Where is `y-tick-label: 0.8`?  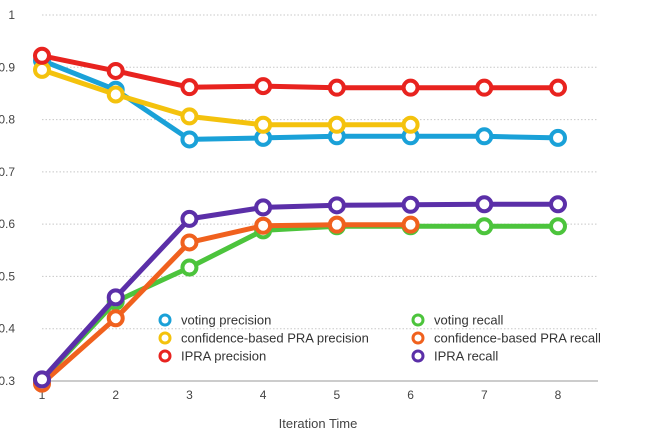
y-tick-label: 0.8 is located at coordinates (7, 120).